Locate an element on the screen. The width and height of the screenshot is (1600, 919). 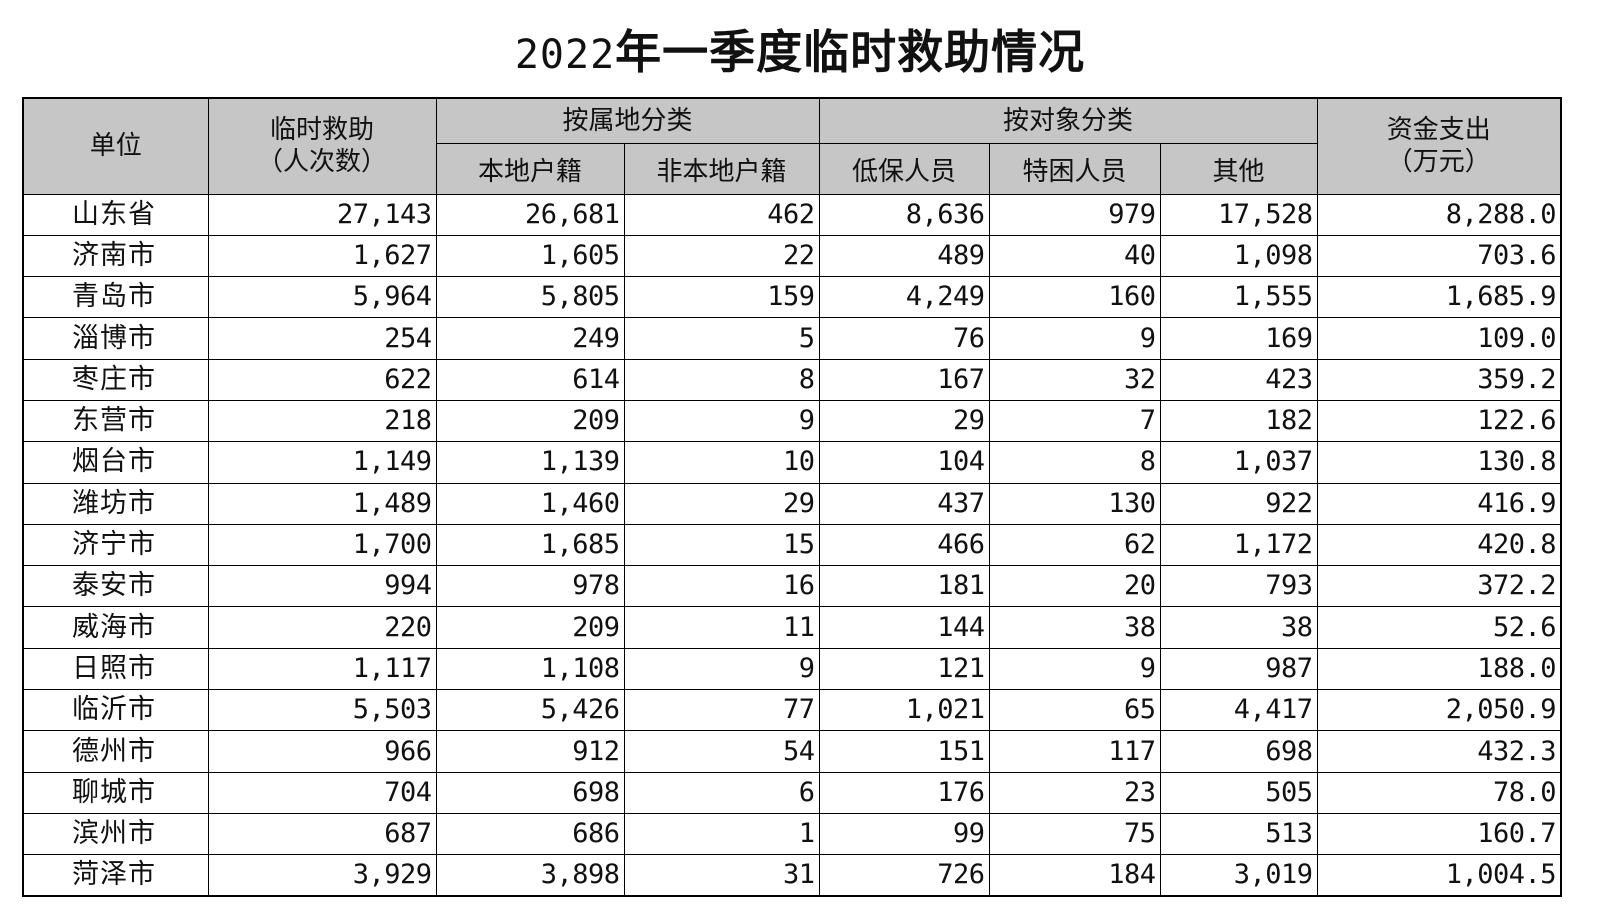
cell-local: 614 is located at coordinates (530, 379).